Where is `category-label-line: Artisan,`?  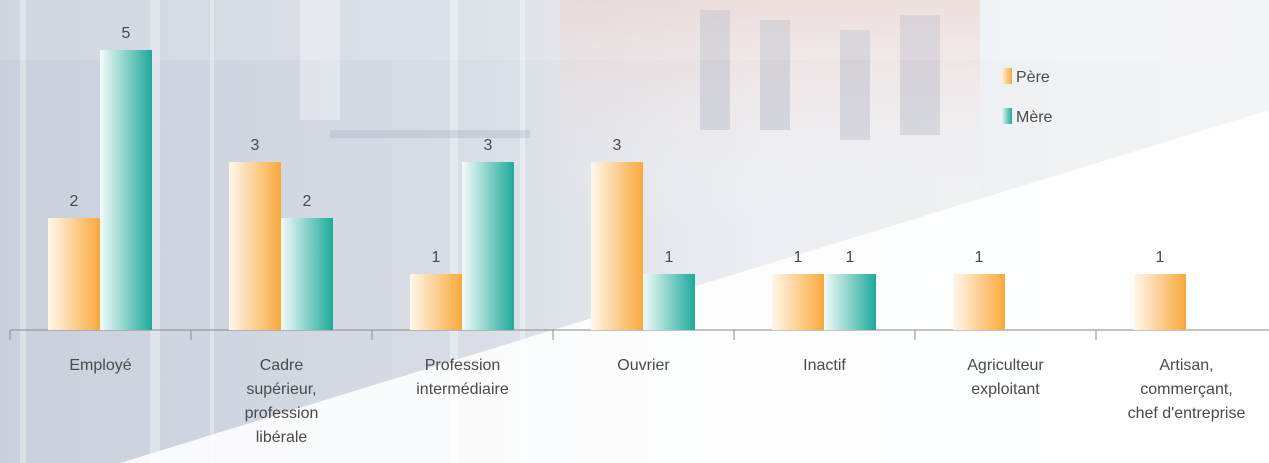 category-label-line: Artisan, is located at coordinates (1186, 365).